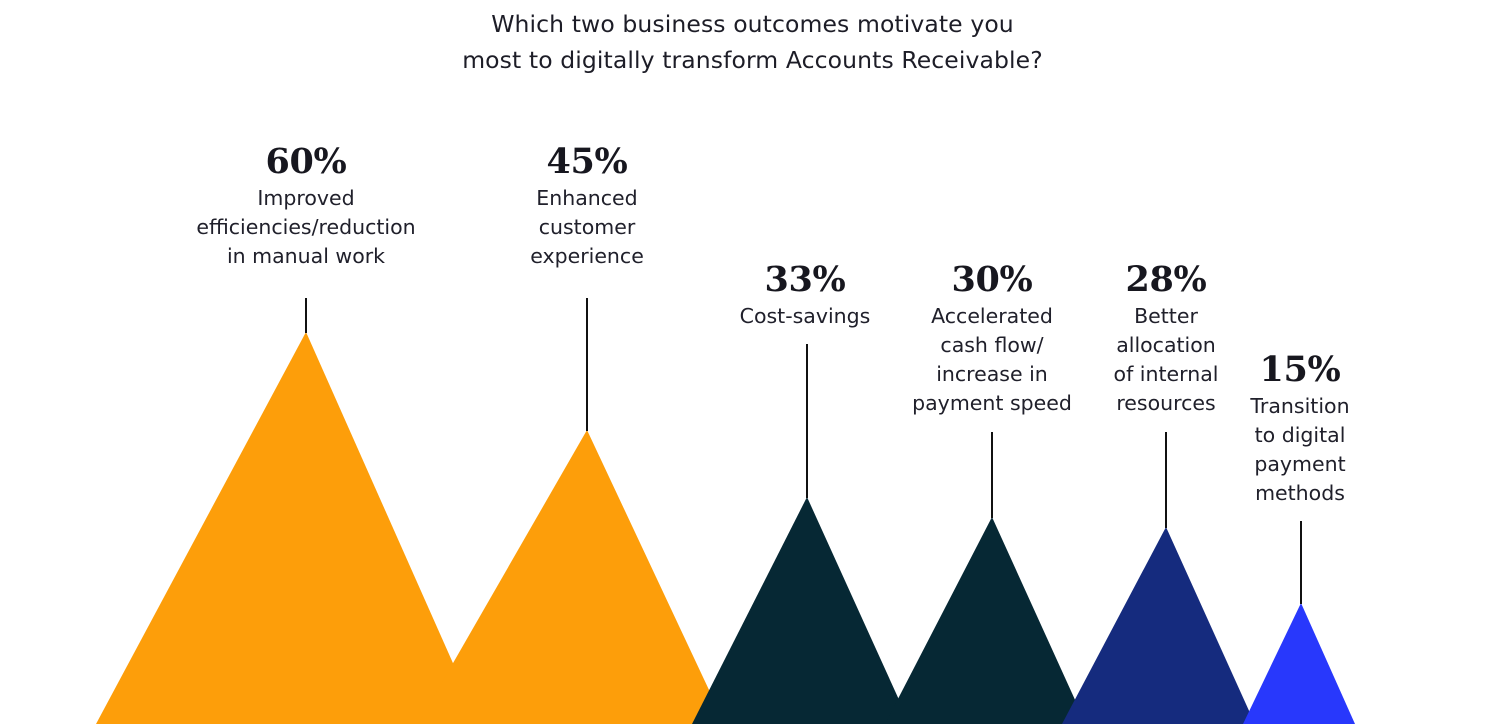  I want to click on data-label-1: 45% Enhanced customer experience, so click(587, 206).